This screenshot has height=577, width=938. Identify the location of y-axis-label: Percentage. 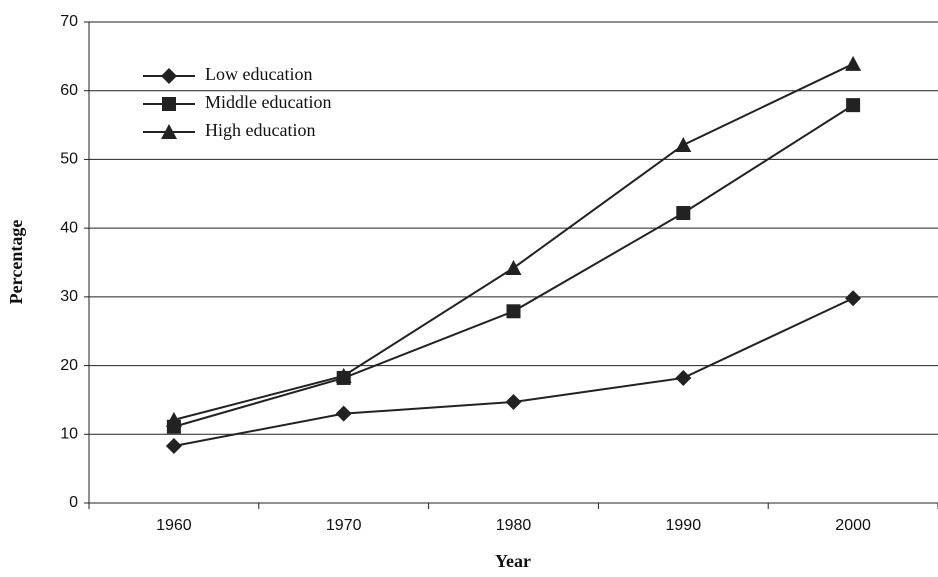
(16, 262).